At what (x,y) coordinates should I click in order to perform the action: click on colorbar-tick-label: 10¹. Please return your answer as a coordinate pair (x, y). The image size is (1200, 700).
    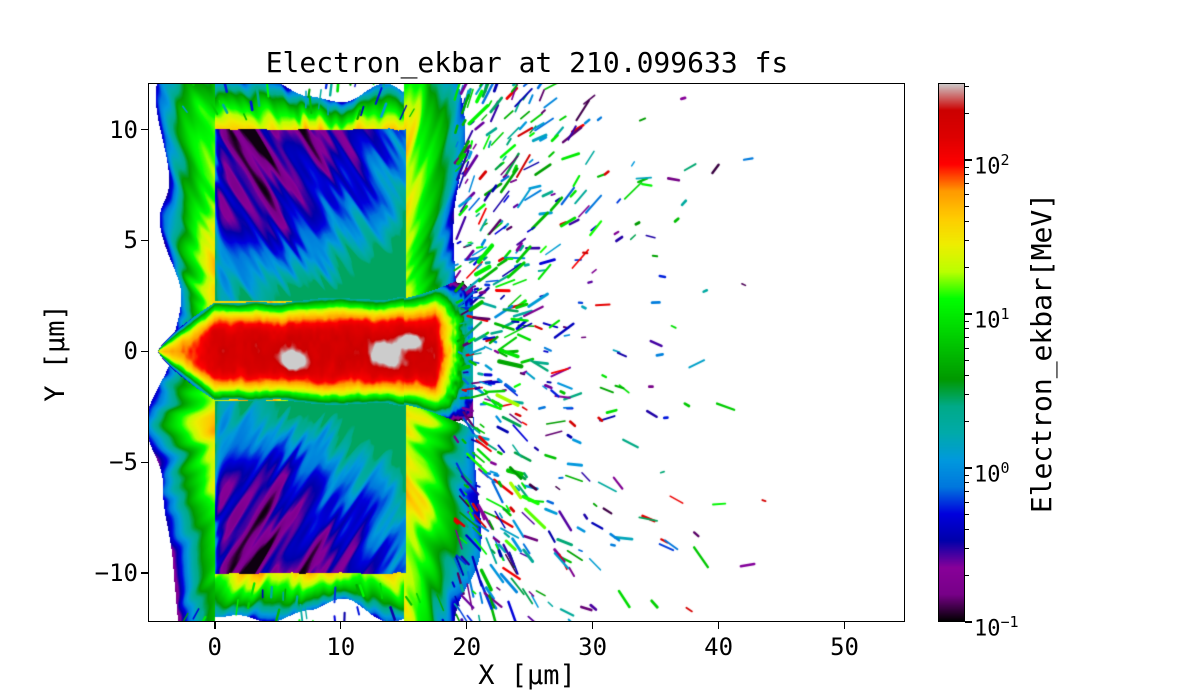
    Looking at the image, I should click on (992, 319).